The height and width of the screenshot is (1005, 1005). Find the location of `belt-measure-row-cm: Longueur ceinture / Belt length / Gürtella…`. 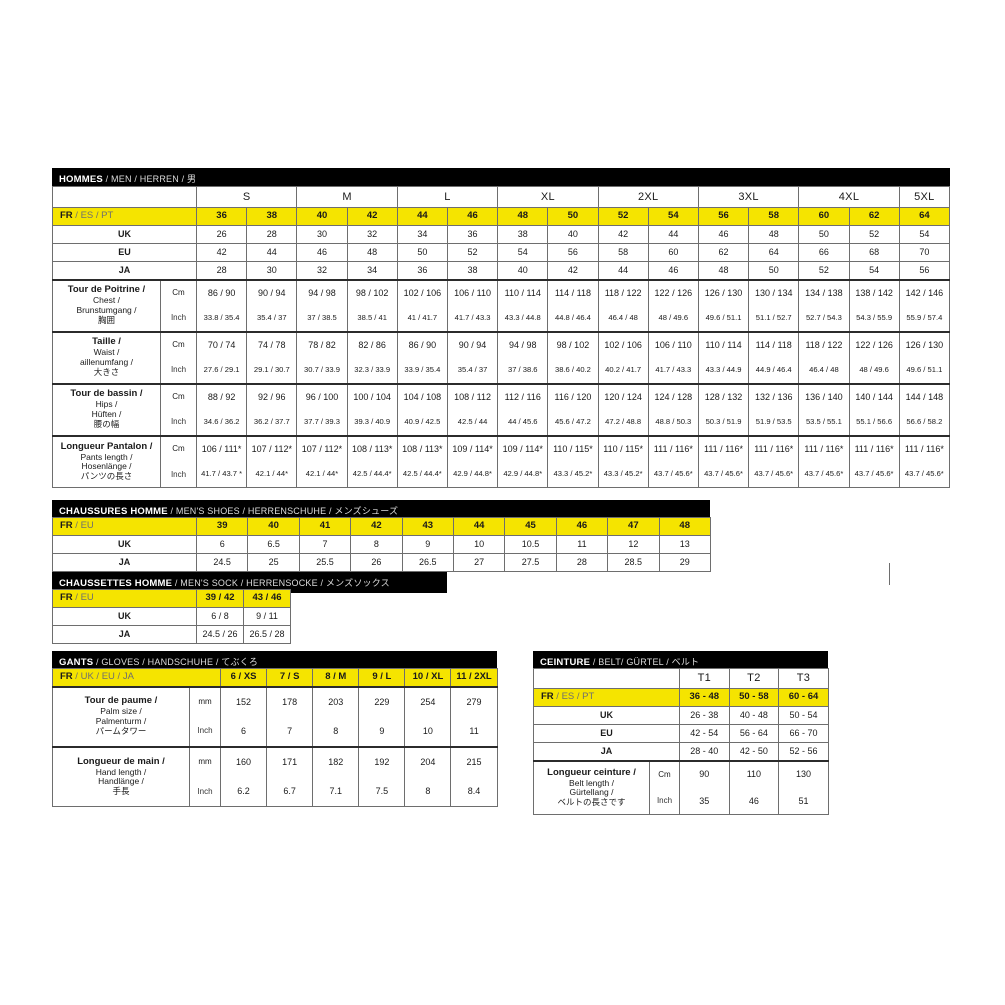

belt-measure-row-cm: Longueur ceinture / Belt length / Gürtella… is located at coordinates (681, 787).